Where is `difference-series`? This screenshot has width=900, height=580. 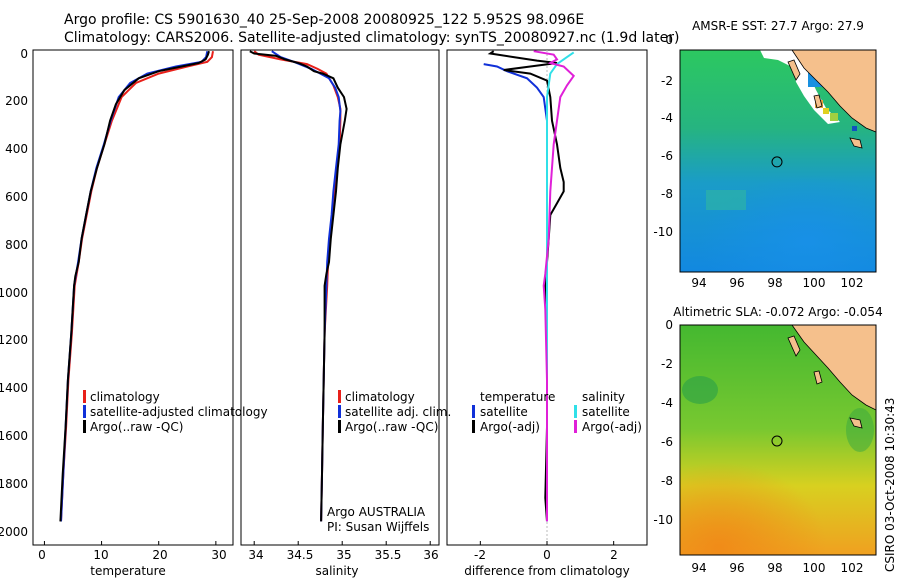
difference-series is located at coordinates (547, 297).